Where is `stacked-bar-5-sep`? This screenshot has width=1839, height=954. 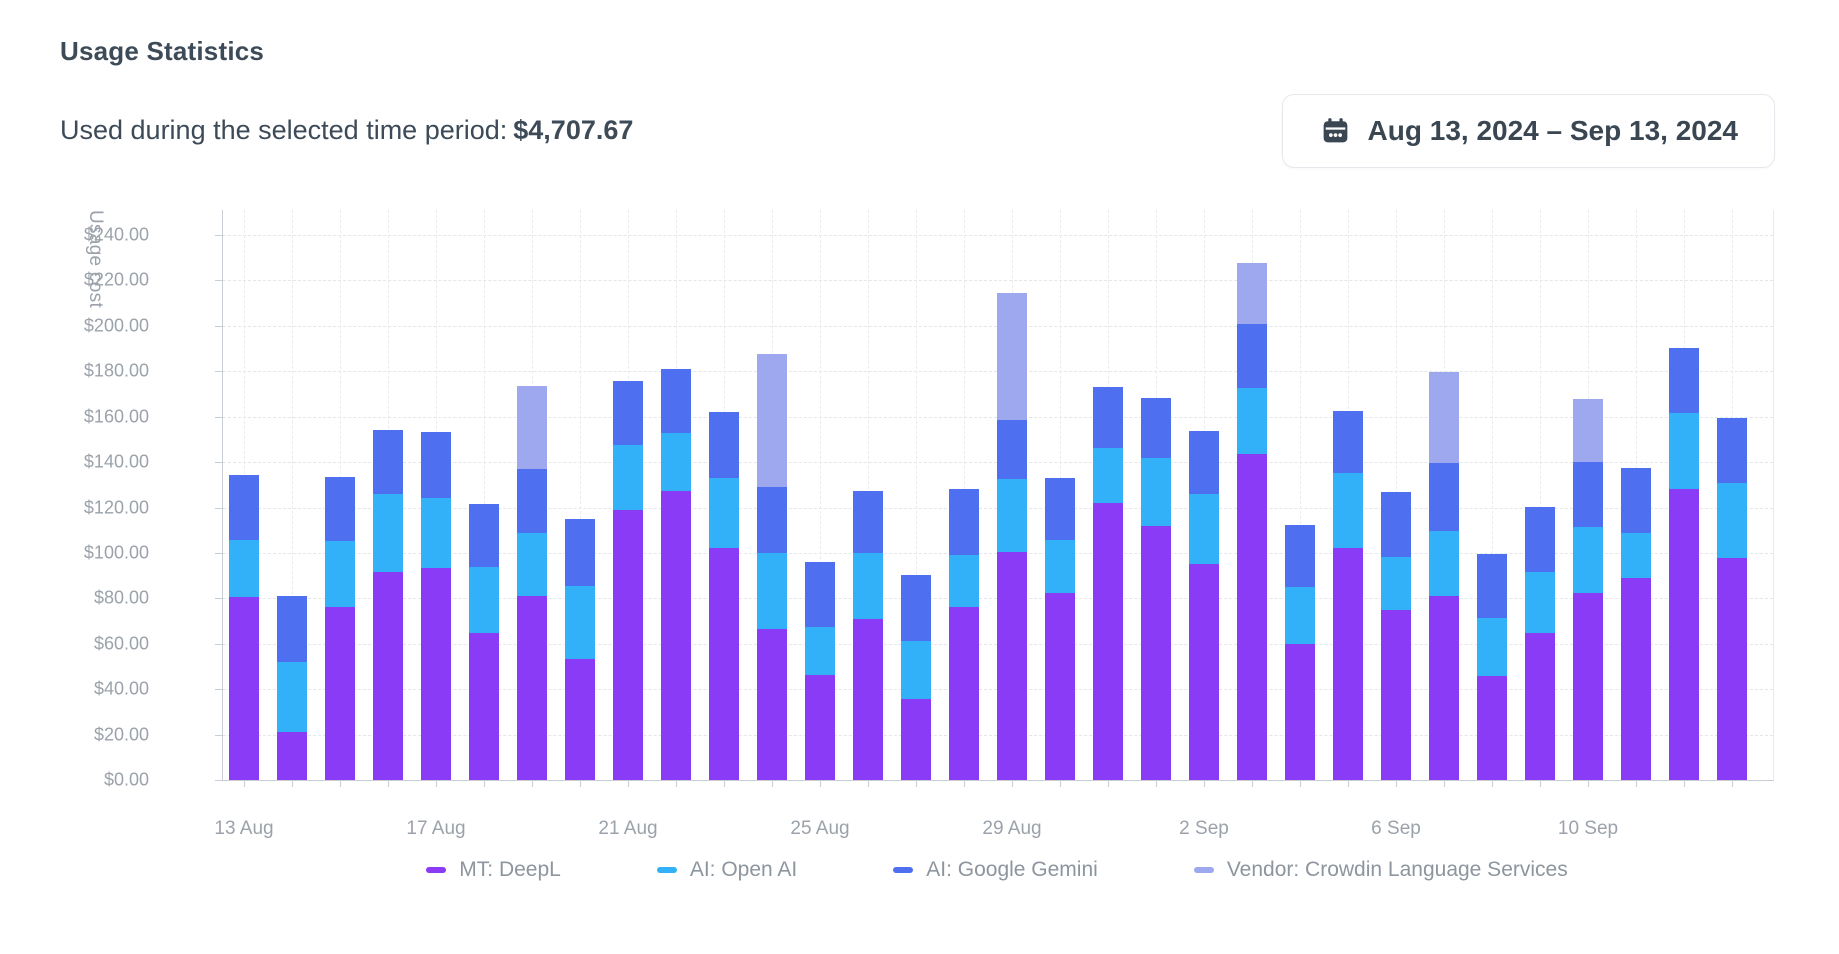 stacked-bar-5-sep is located at coordinates (1348, 595).